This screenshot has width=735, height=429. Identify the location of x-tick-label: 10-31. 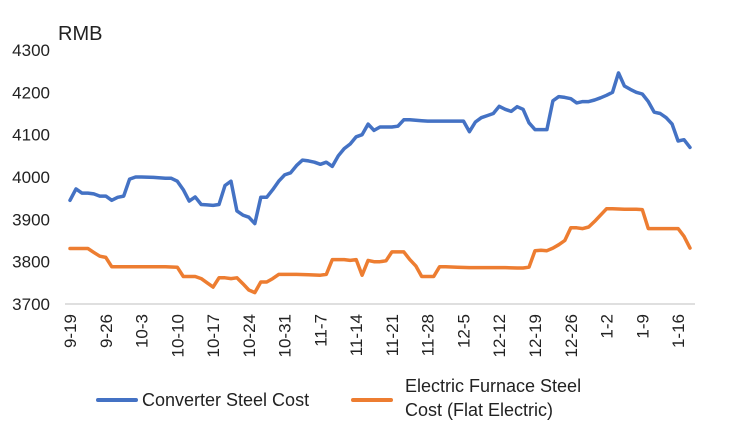
(285, 335).